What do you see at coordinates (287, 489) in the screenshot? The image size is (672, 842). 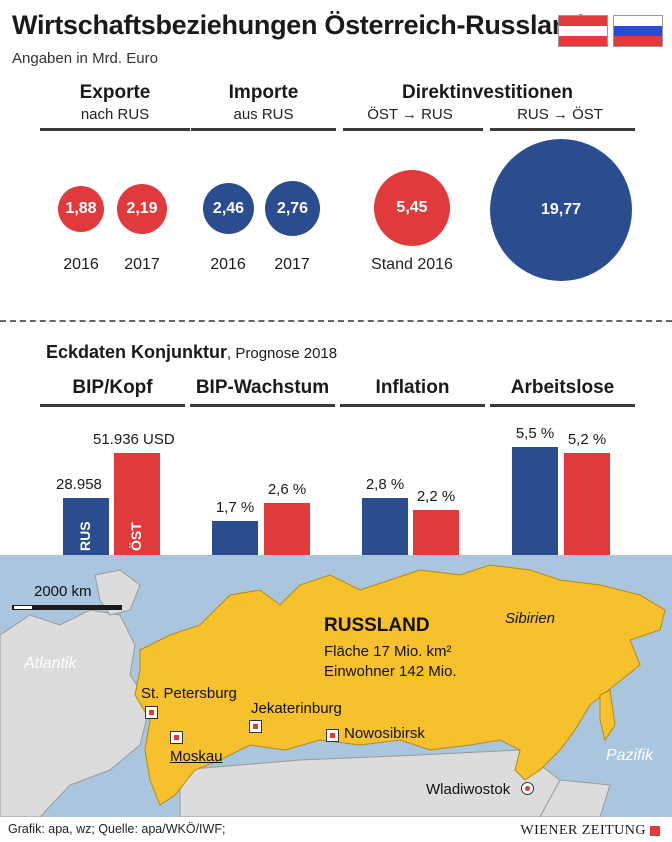 I see `bip-wachstum-ost-label: 2,6 %` at bounding box center [287, 489].